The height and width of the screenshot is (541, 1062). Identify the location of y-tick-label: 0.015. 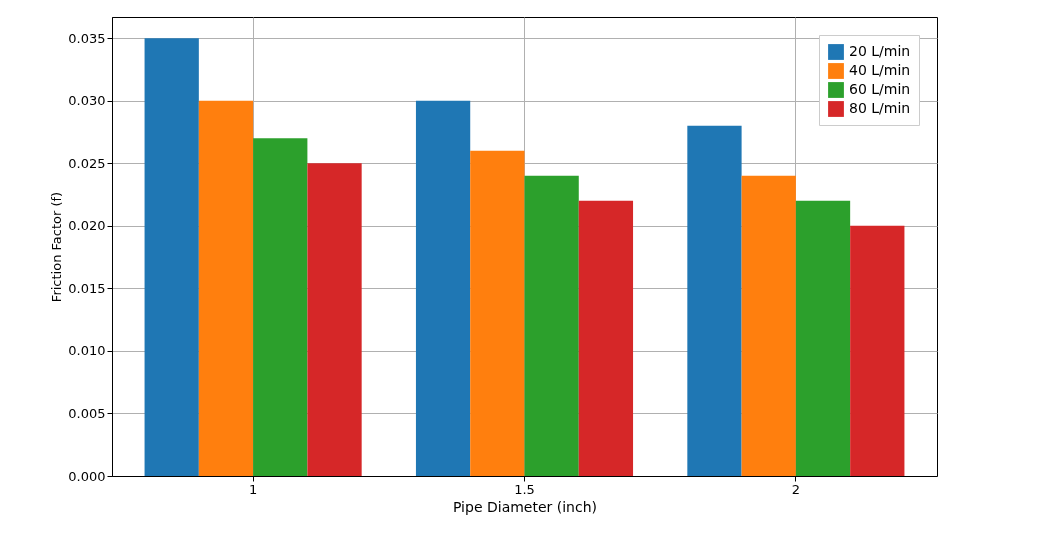
(87, 288).